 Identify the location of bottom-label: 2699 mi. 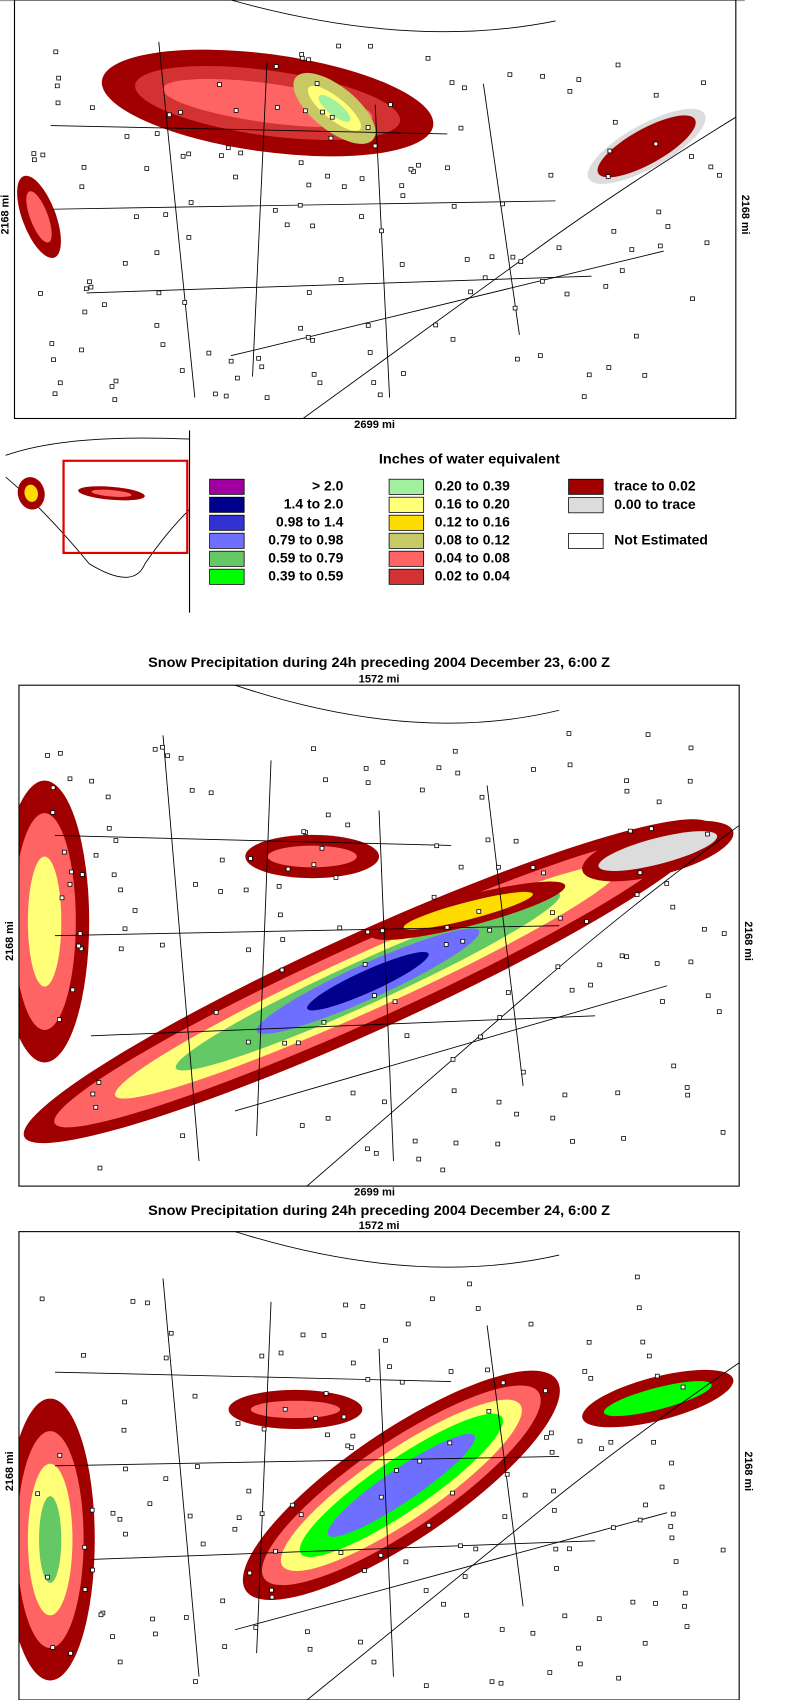
(374, 1193).